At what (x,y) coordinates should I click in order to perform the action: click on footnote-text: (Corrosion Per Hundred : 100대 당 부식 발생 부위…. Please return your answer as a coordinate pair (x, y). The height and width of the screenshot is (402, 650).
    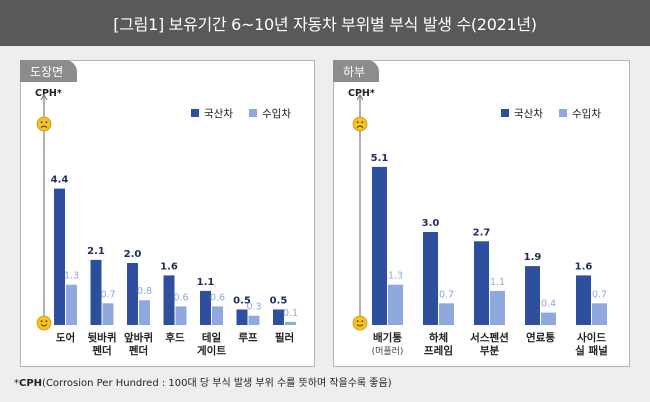
    Looking at the image, I should click on (217, 383).